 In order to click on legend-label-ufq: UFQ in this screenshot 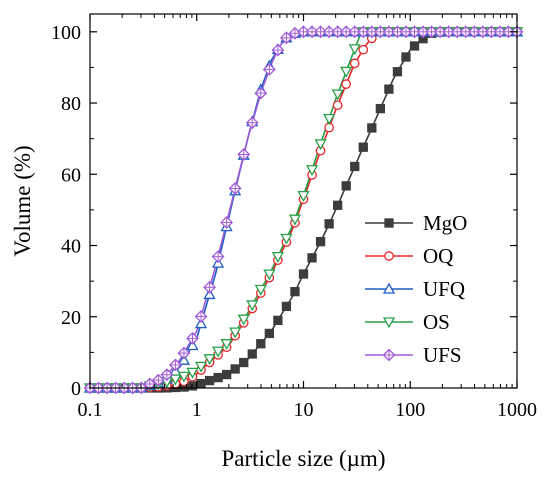, I will do `click(444, 289)`.